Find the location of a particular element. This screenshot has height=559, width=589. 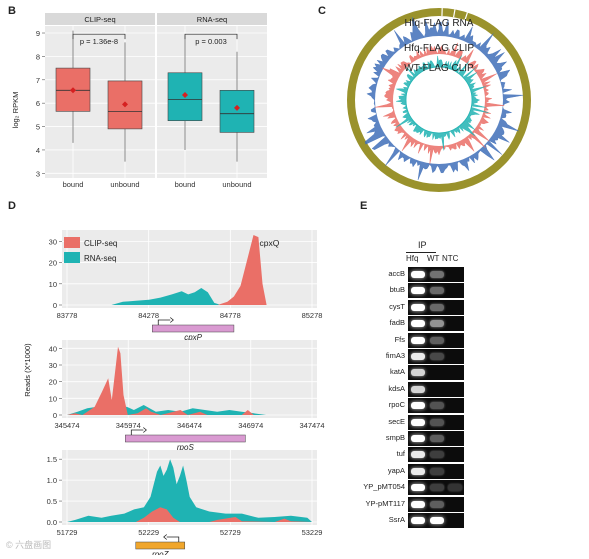

boxplot-ytick-label: 3 is located at coordinates (38, 173).